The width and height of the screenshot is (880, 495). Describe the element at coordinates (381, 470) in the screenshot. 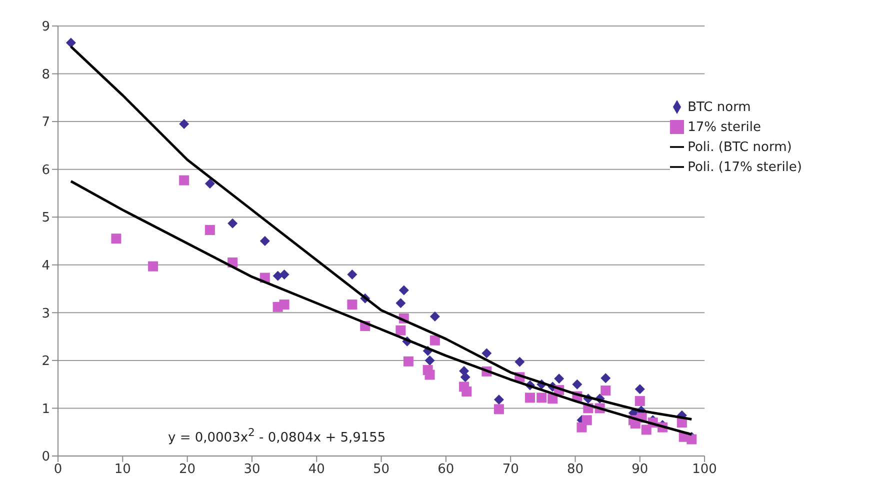

I see `x-tick-label: 50` at that location.